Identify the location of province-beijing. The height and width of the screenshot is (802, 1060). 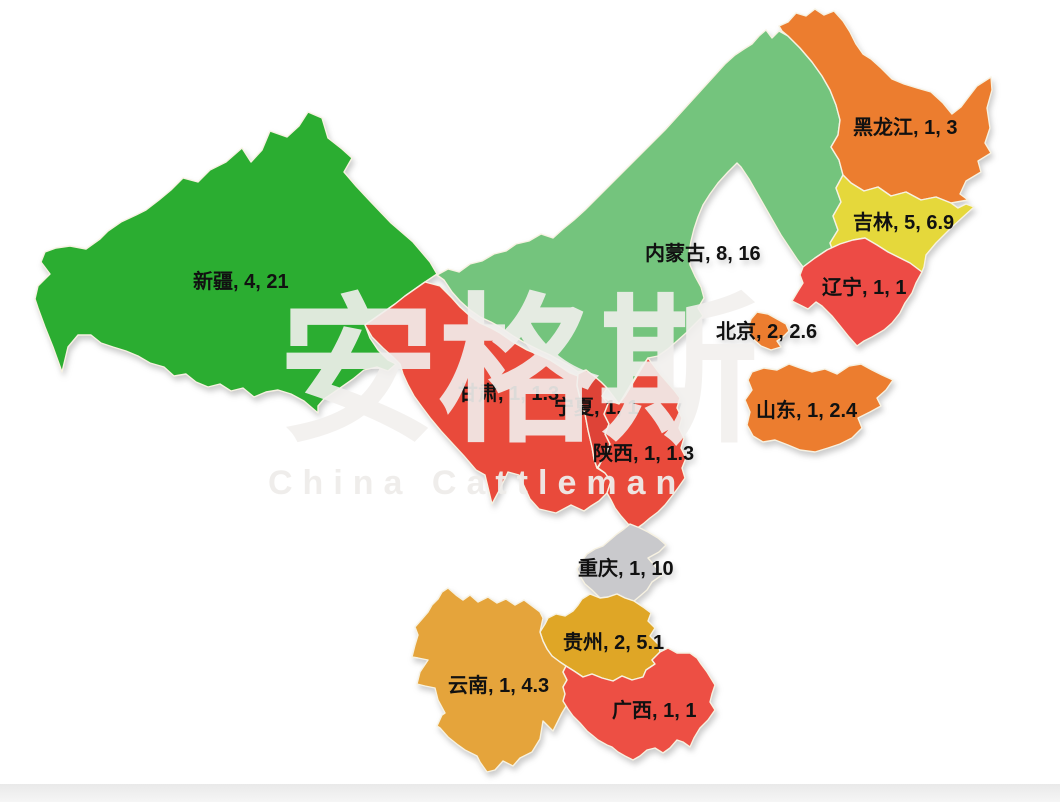
(768, 331).